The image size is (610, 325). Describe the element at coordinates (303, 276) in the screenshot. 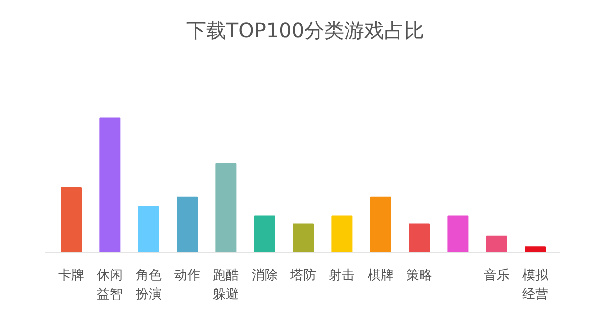

I see `x-tick-label: 塔防` at that location.